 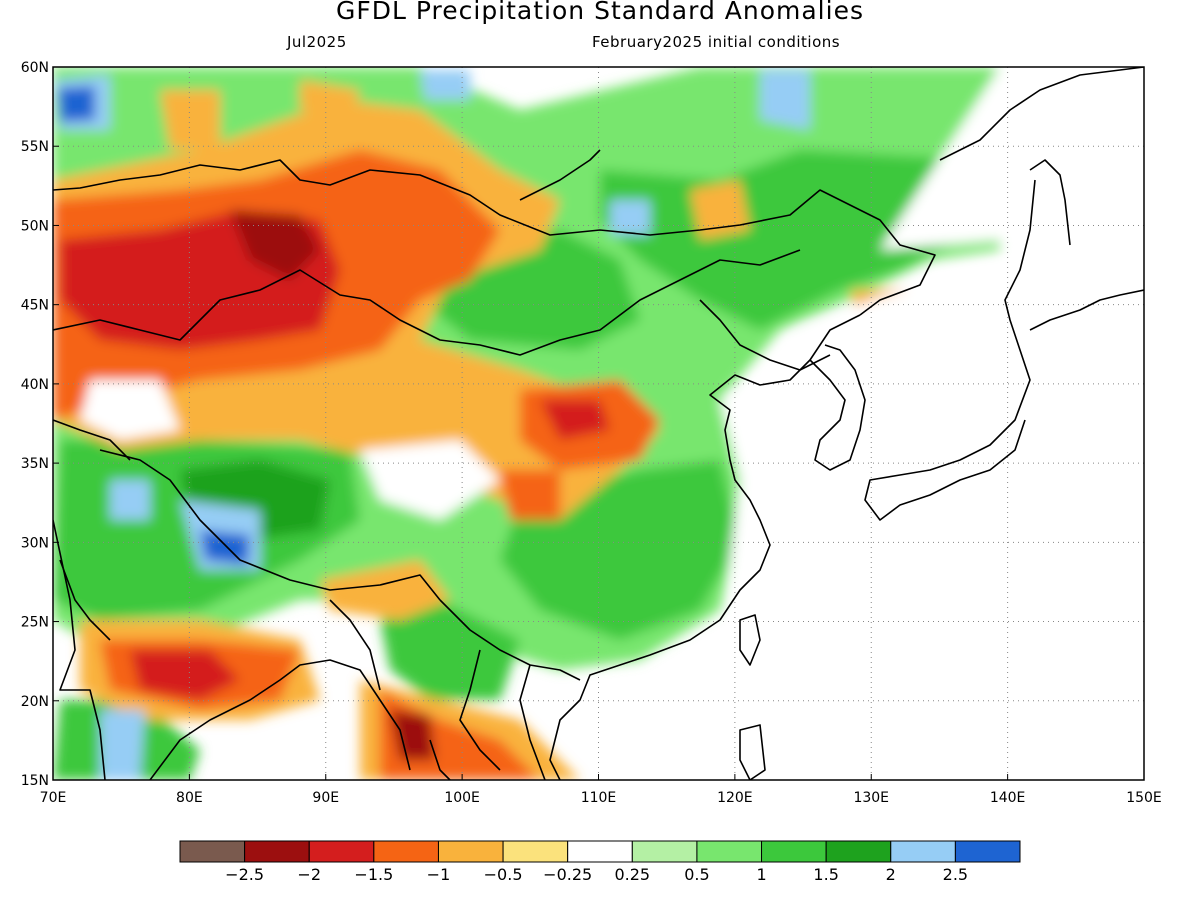 What do you see at coordinates (35, 702) in the screenshot?
I see `lat-tick-label: 20N` at bounding box center [35, 702].